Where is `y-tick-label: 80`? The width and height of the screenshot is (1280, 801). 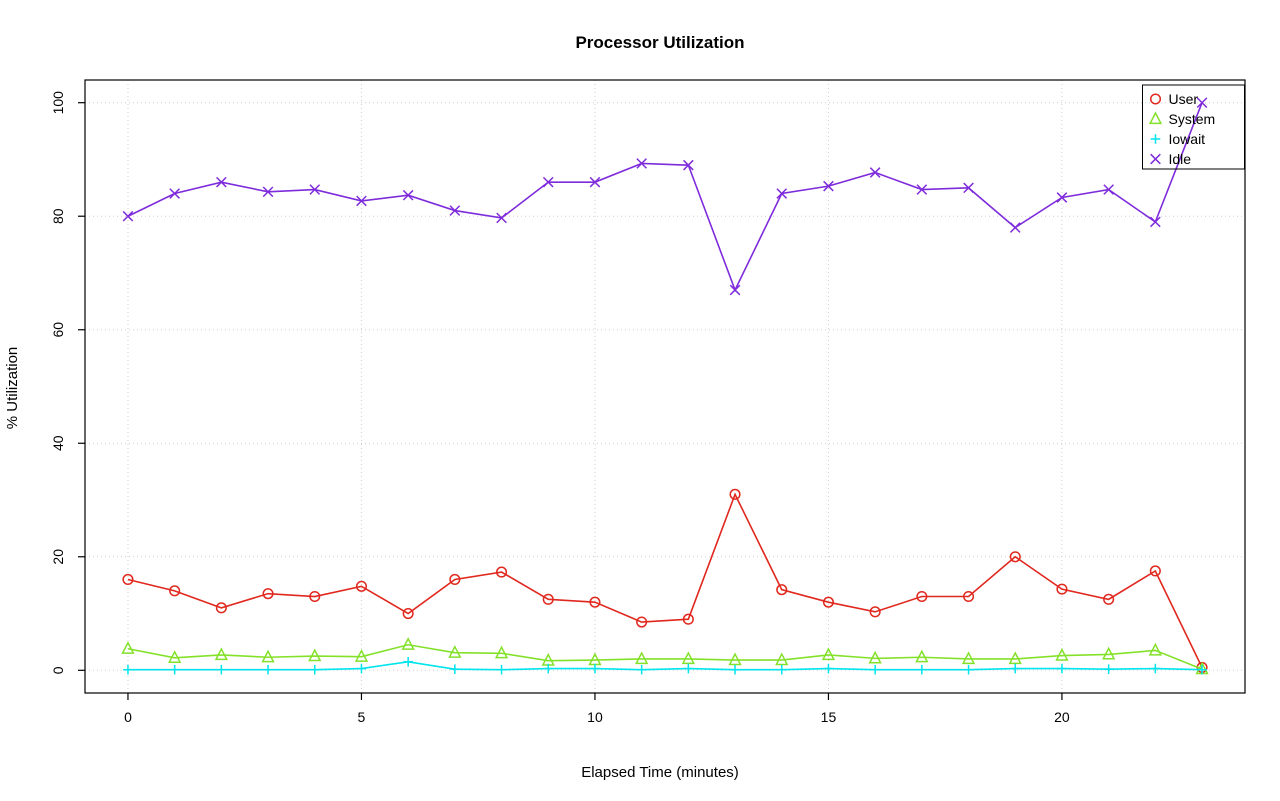
y-tick-label: 80 is located at coordinates (58, 216).